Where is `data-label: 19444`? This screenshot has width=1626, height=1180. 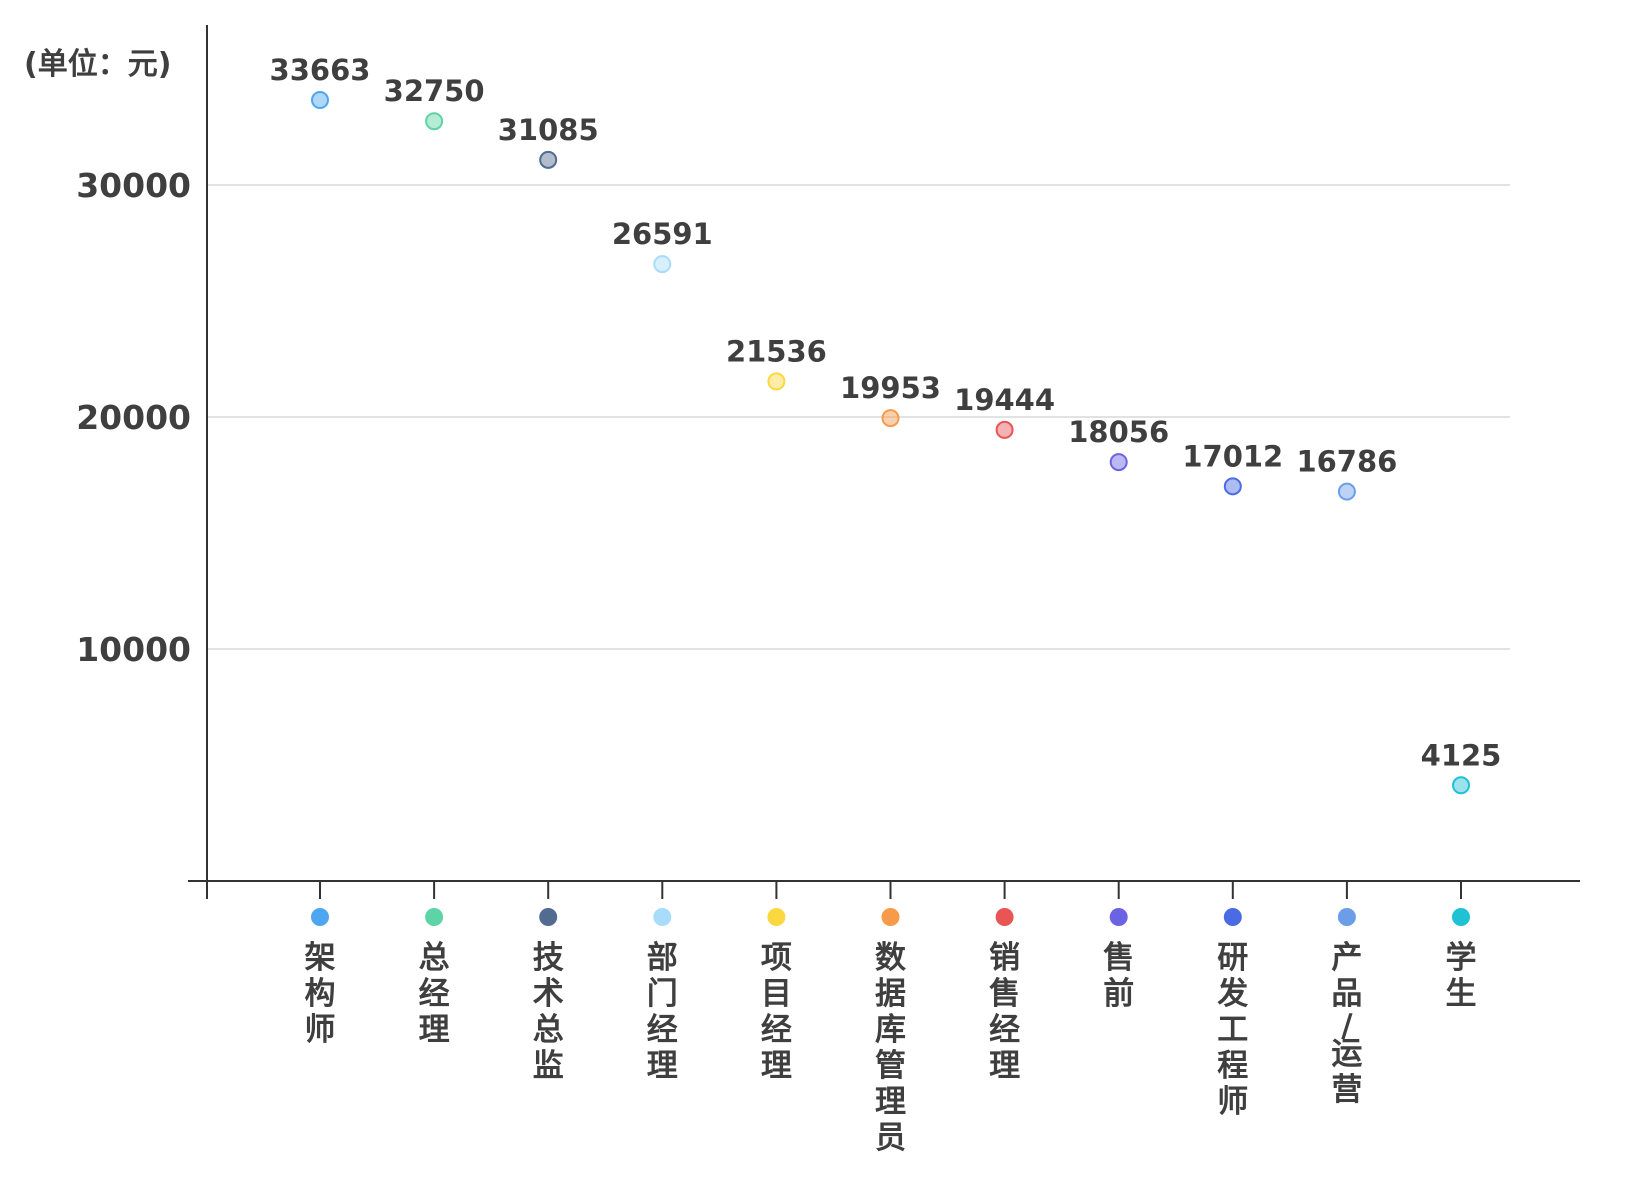 data-label: 19444 is located at coordinates (1004, 400).